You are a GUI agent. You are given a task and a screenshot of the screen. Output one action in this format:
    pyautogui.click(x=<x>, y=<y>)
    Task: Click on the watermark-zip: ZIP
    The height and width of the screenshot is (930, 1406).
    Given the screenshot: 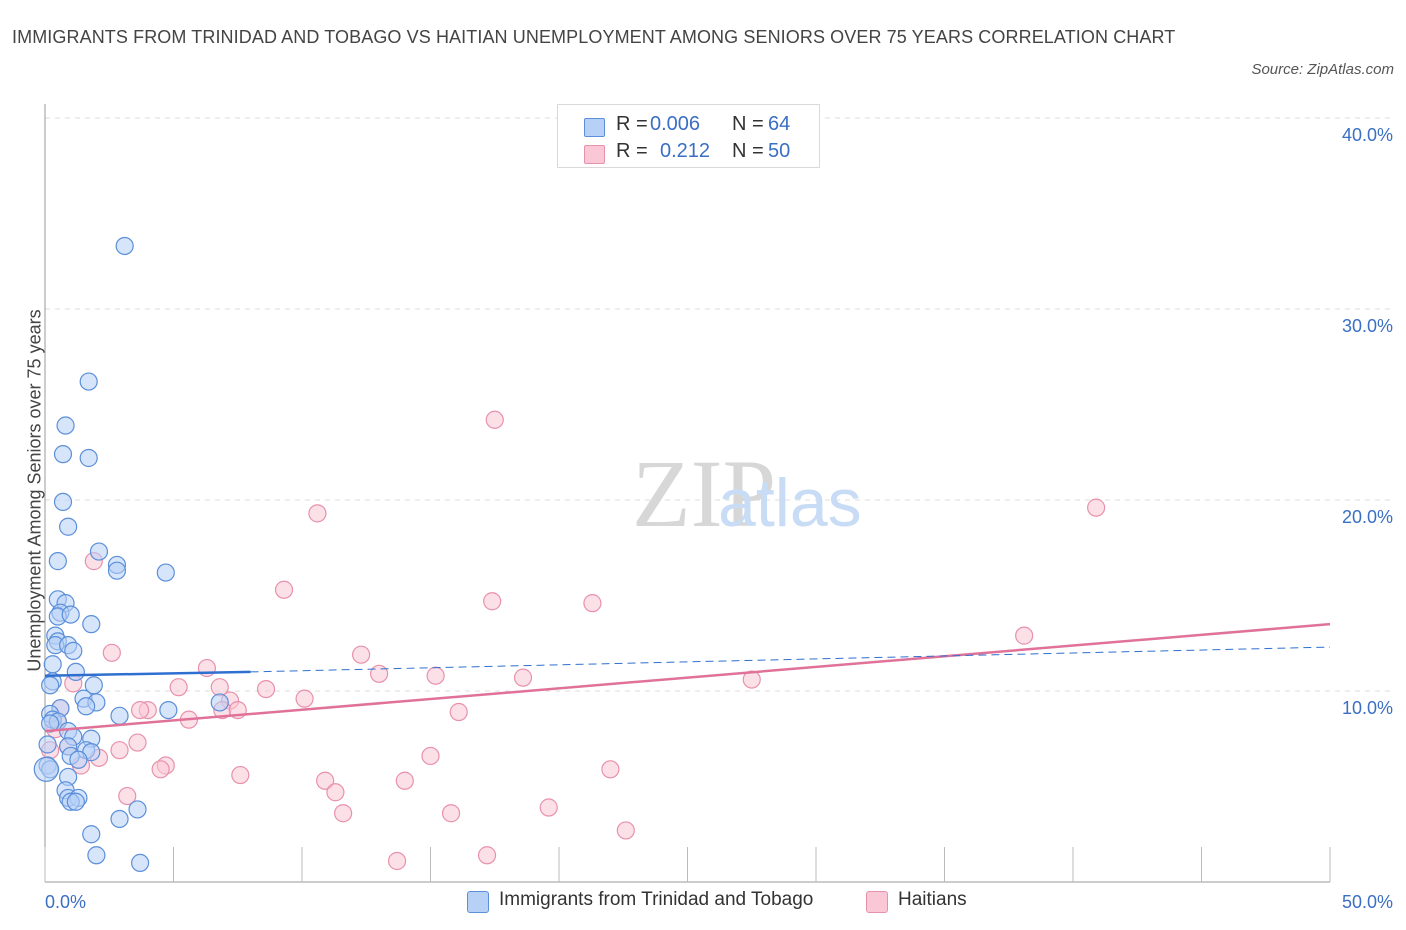 What is the action you would take?
    pyautogui.click(x=704, y=493)
    